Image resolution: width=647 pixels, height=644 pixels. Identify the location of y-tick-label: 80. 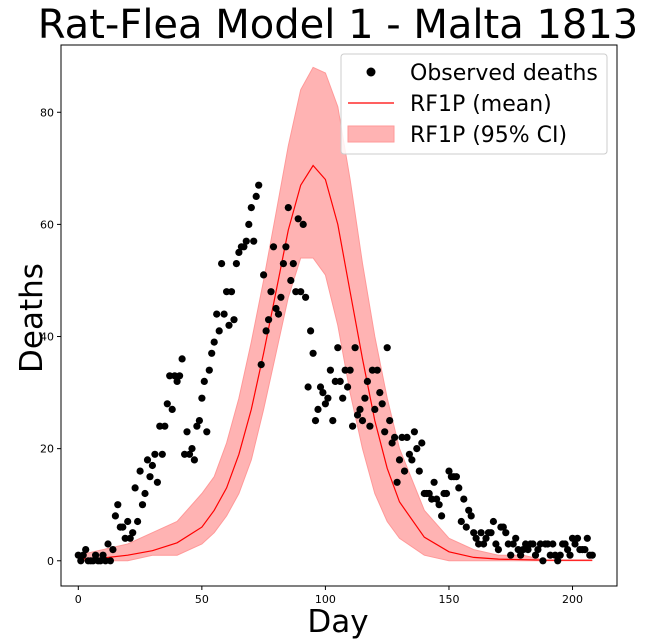
(47, 112).